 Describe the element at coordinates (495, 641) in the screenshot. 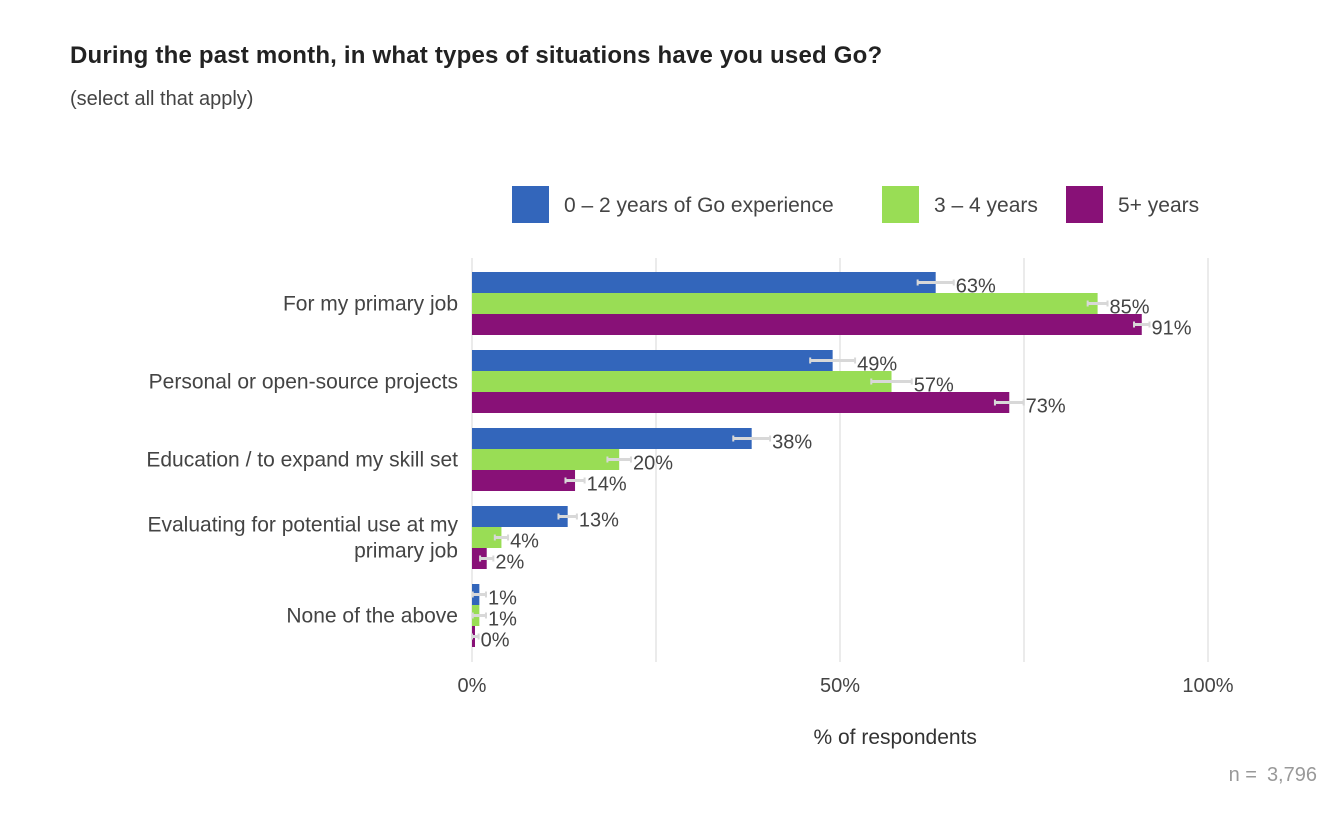

I see `data-label: 0%` at that location.